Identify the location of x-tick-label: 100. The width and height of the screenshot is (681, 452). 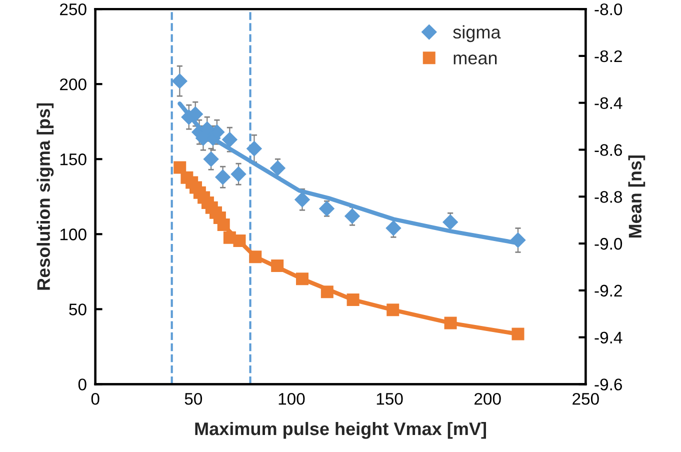
(291, 398).